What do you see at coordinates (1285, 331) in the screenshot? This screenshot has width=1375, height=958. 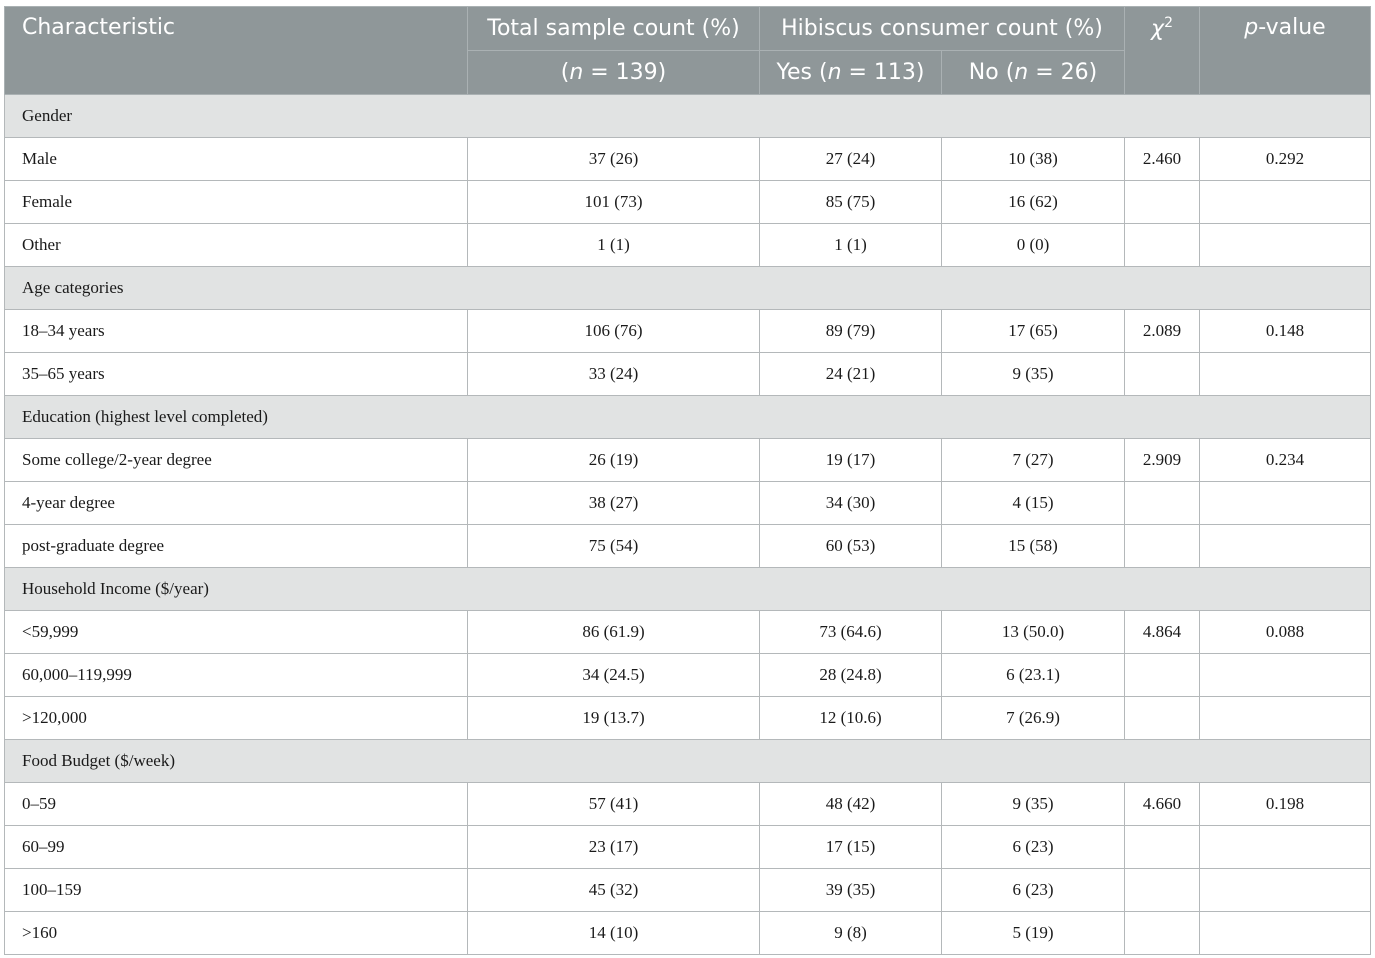 I see `p-value-cell: 0.148` at bounding box center [1285, 331].